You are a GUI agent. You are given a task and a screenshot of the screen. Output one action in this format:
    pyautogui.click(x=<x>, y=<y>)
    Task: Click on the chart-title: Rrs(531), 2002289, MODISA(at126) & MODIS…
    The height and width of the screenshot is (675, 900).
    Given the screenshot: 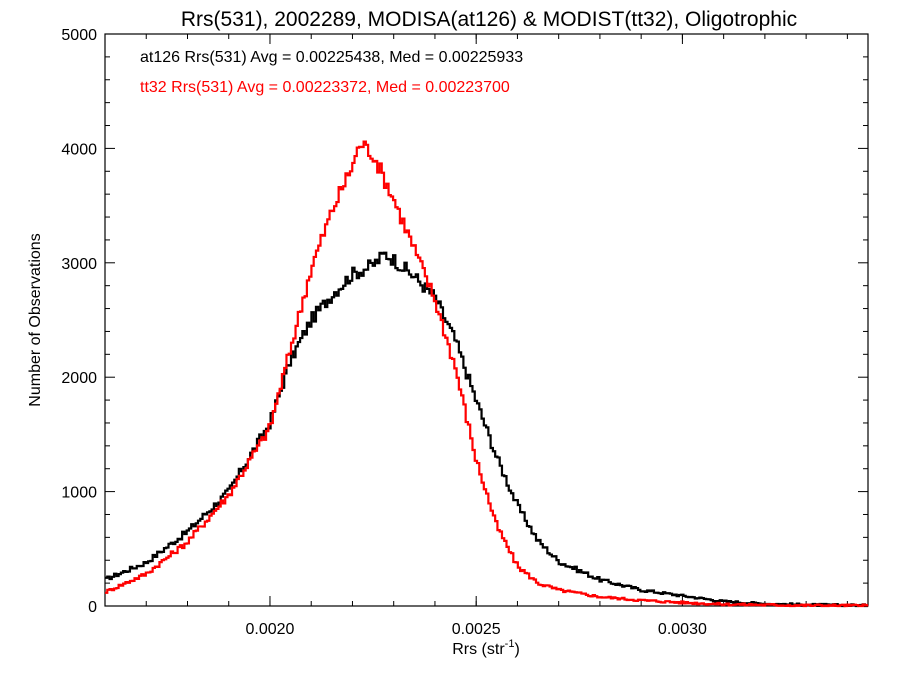 What is the action you would take?
    pyautogui.click(x=489, y=19)
    